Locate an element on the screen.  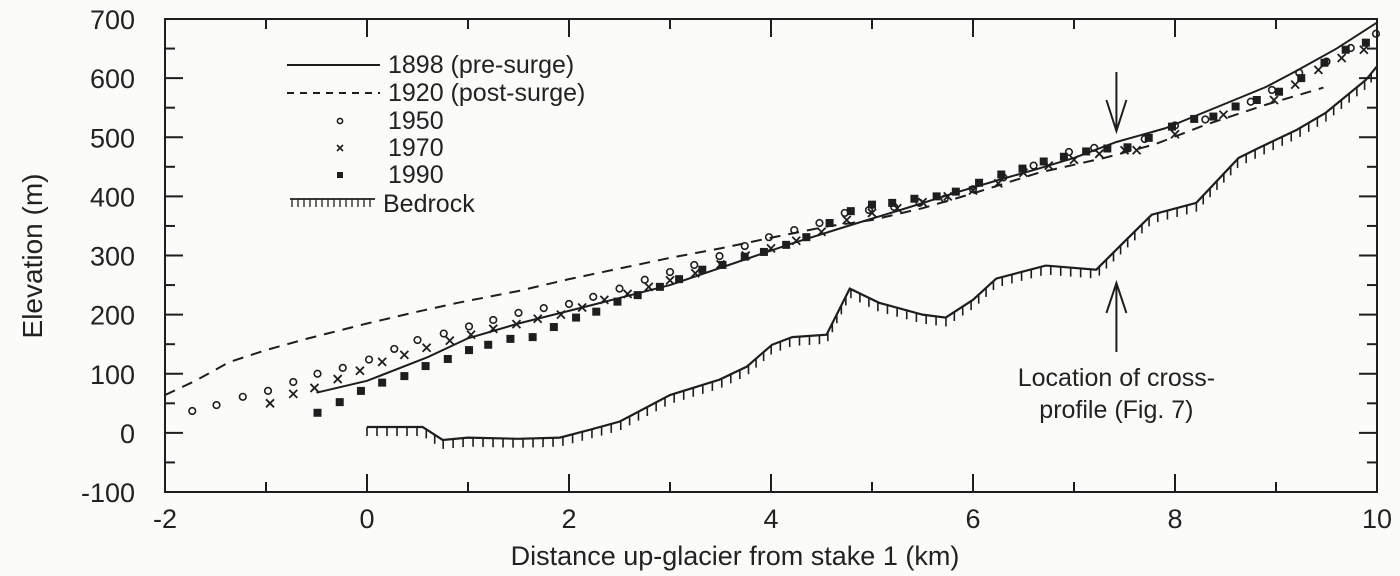
x-tick-label: 10 is located at coordinates (1377, 519).